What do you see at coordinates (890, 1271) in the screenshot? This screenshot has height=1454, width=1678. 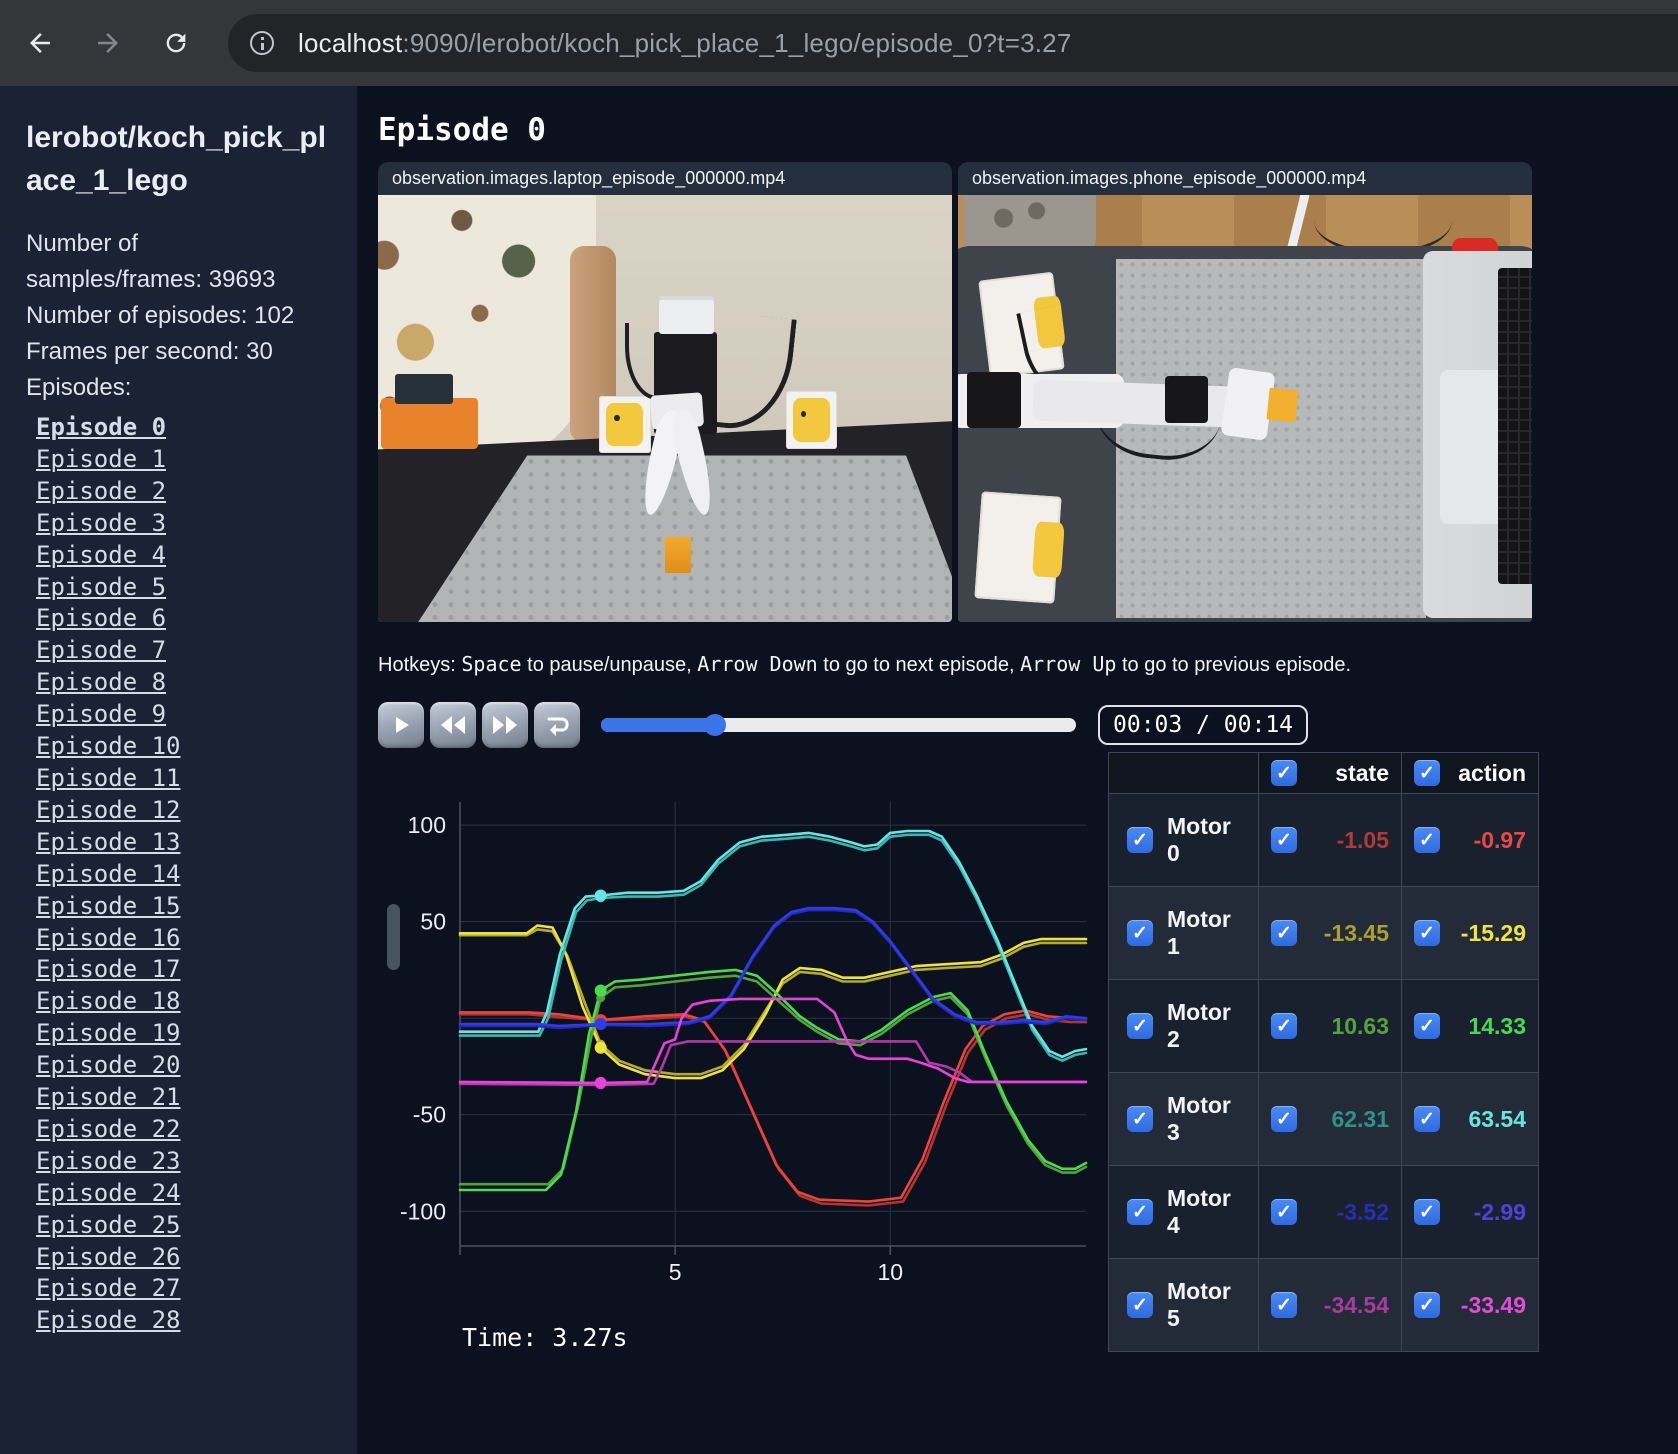 I see `svg-text: 10` at bounding box center [890, 1271].